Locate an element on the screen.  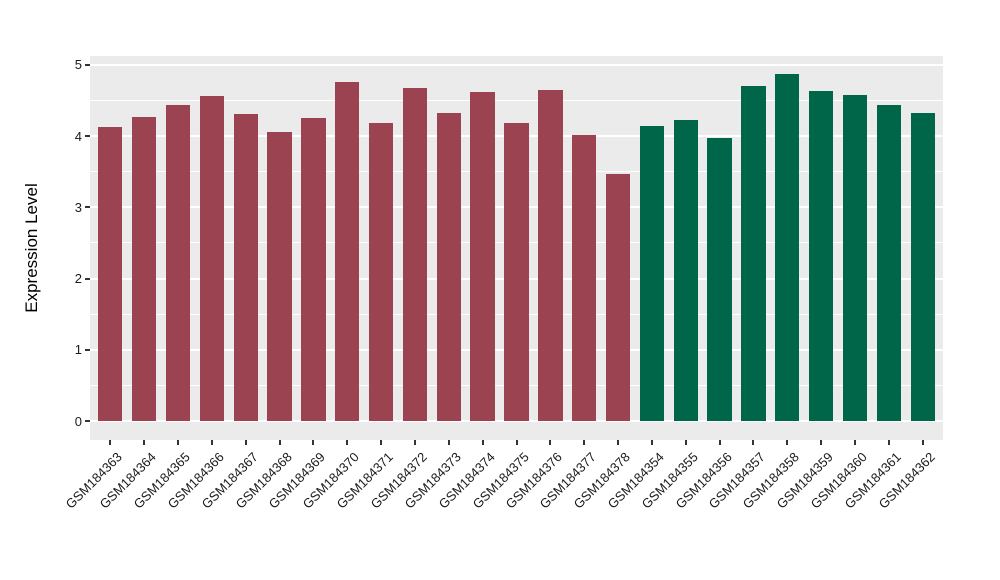
bar-GSM184357 is located at coordinates (753, 253).